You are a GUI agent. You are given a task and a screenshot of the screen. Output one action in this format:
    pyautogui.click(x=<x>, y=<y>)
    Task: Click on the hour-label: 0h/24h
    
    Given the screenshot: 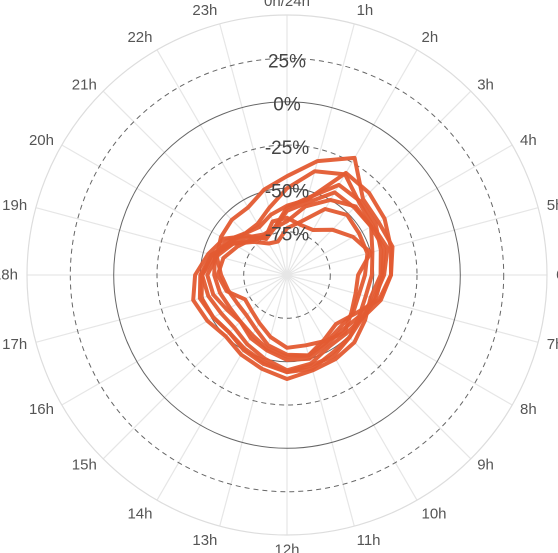 What is the action you would take?
    pyautogui.click(x=287, y=5)
    